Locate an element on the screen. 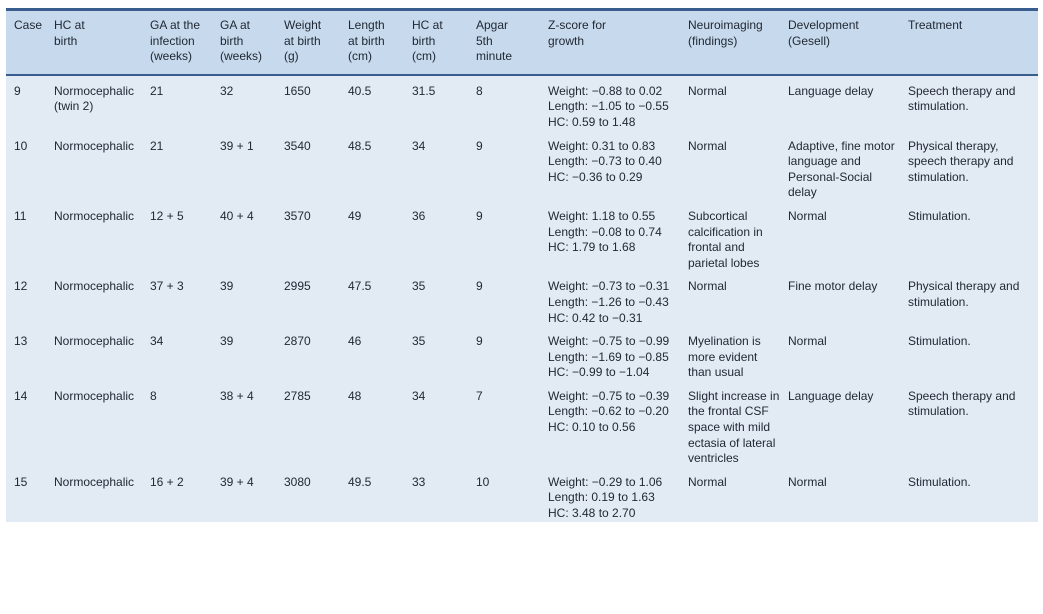 The height and width of the screenshot is (614, 1043). z-score-weight: Weight: 0.31 to 0.83 is located at coordinates (602, 145).